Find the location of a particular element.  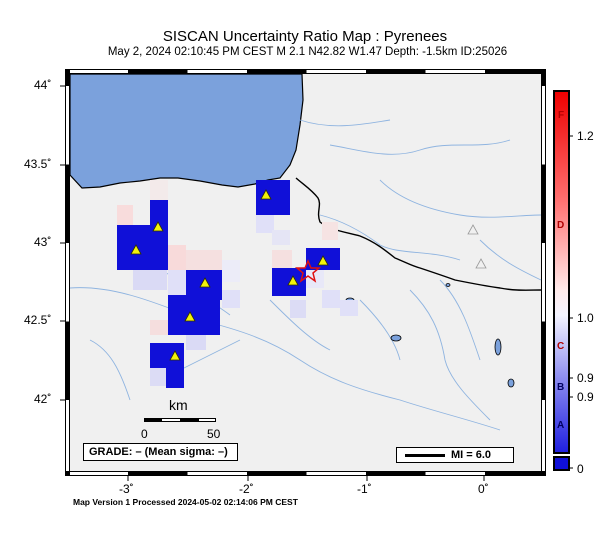

reference-stations is located at coordinates (477, 246).